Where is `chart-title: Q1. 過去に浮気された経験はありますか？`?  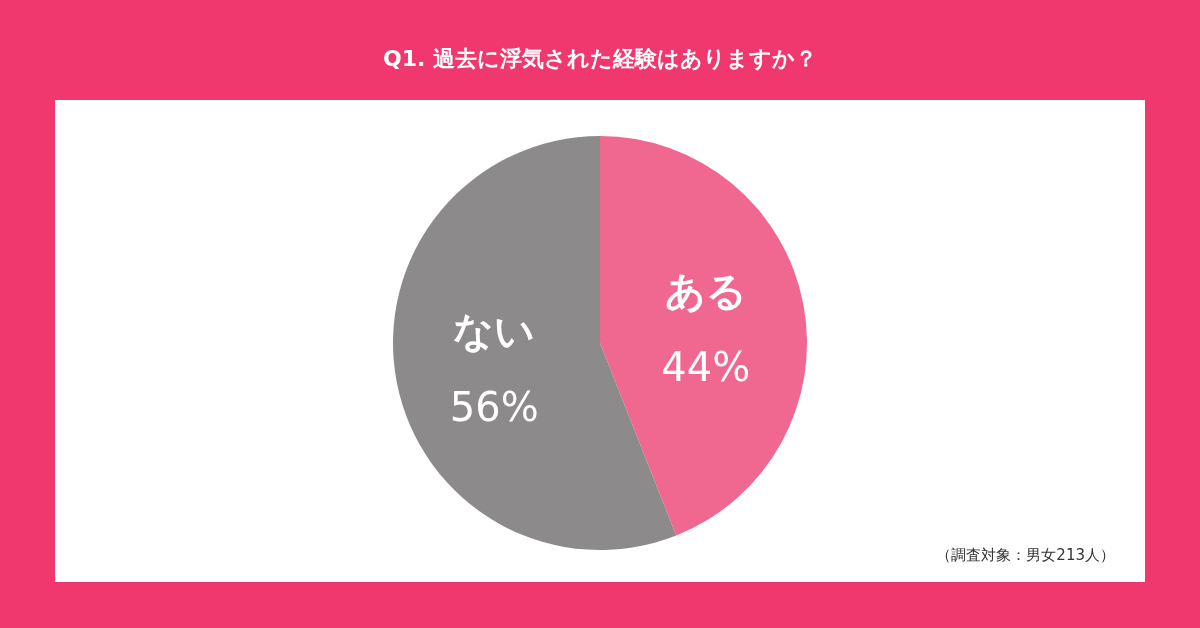 chart-title: Q1. 過去に浮気された経験はありますか？ is located at coordinates (600, 58).